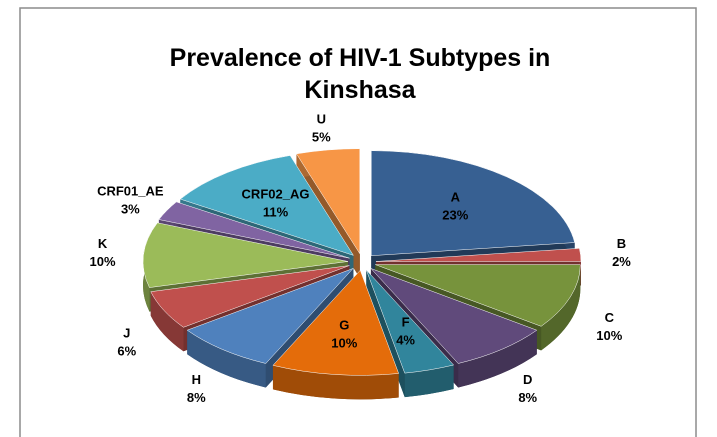 This screenshot has height=437, width=717. What do you see at coordinates (321, 119) in the screenshot?
I see `category-label: U` at bounding box center [321, 119].